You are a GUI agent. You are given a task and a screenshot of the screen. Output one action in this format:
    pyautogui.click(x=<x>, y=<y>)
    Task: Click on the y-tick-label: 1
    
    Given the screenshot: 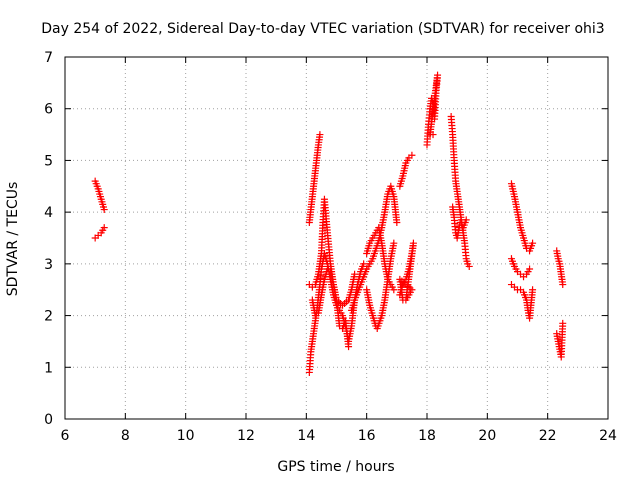 What is the action you would take?
    pyautogui.click(x=48, y=368)
    